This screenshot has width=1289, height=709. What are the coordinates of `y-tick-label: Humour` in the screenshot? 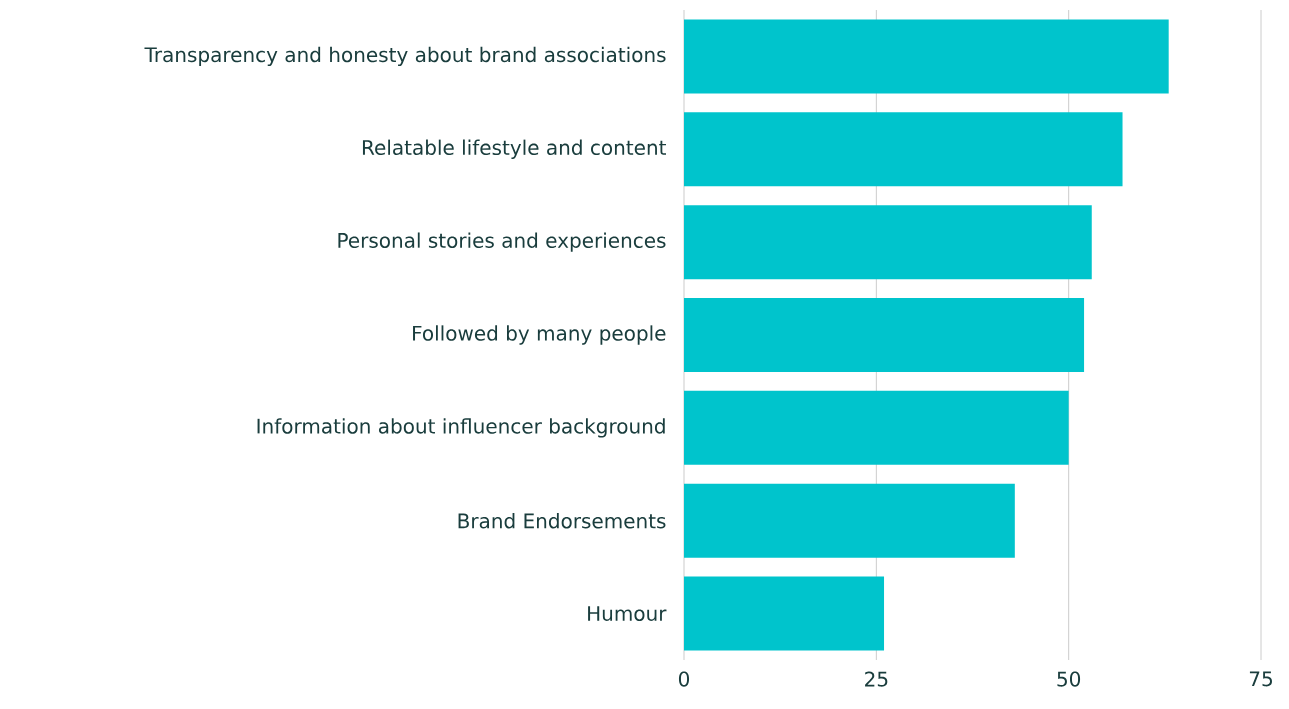 It's located at (627, 614).